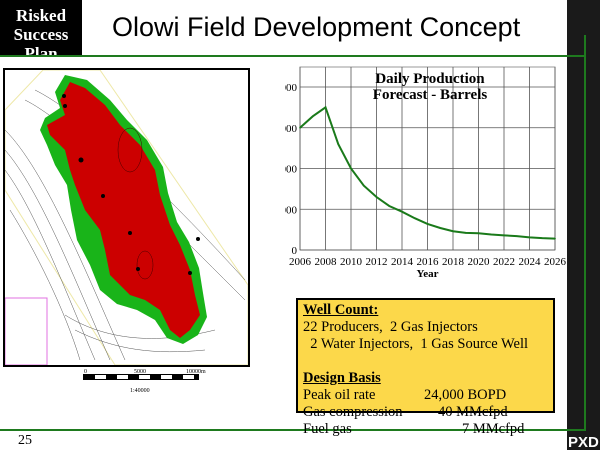  I want to click on well-count-heading: Well Count:, so click(341, 310).